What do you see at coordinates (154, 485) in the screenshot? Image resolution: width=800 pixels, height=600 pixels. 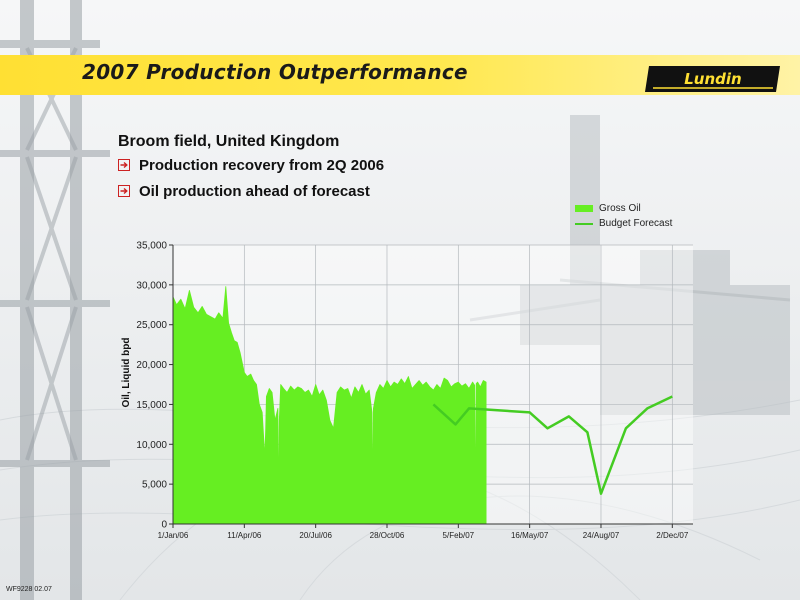 I see `y-tick-label: 5,000` at bounding box center [154, 485].